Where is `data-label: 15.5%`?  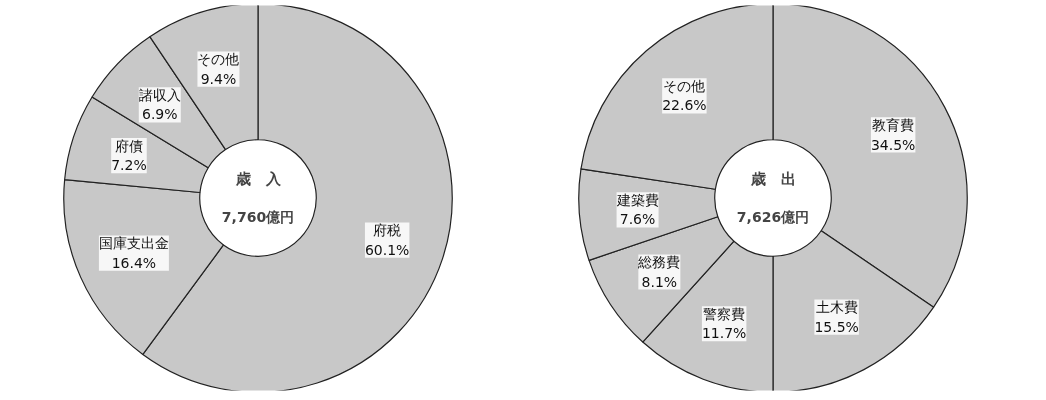
data-label: 15.5% is located at coordinates (836, 326).